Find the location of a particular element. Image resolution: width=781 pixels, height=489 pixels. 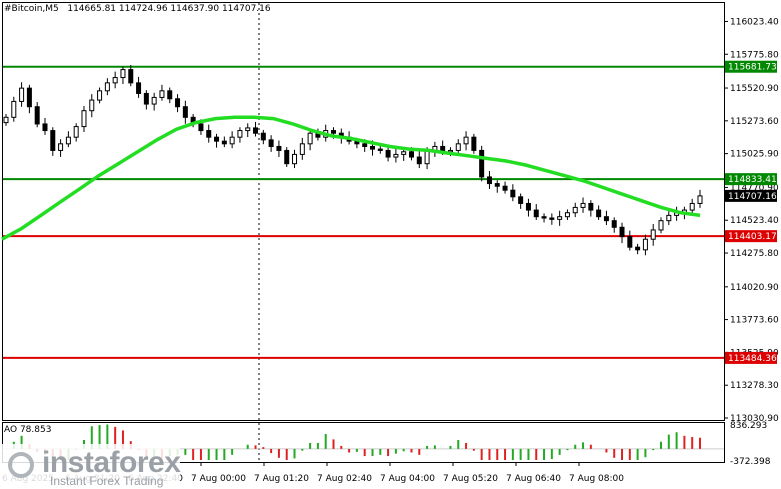

price-tick-label: 113030.90 is located at coordinates (754, 419).